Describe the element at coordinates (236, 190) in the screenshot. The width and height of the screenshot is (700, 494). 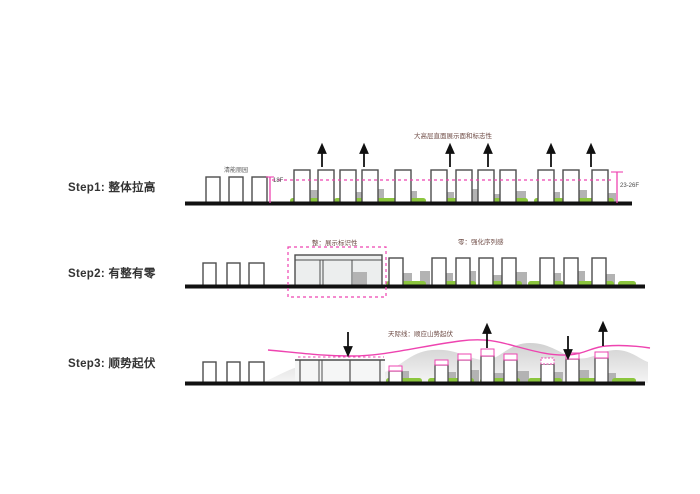
I see `step1-existing-towers` at that location.